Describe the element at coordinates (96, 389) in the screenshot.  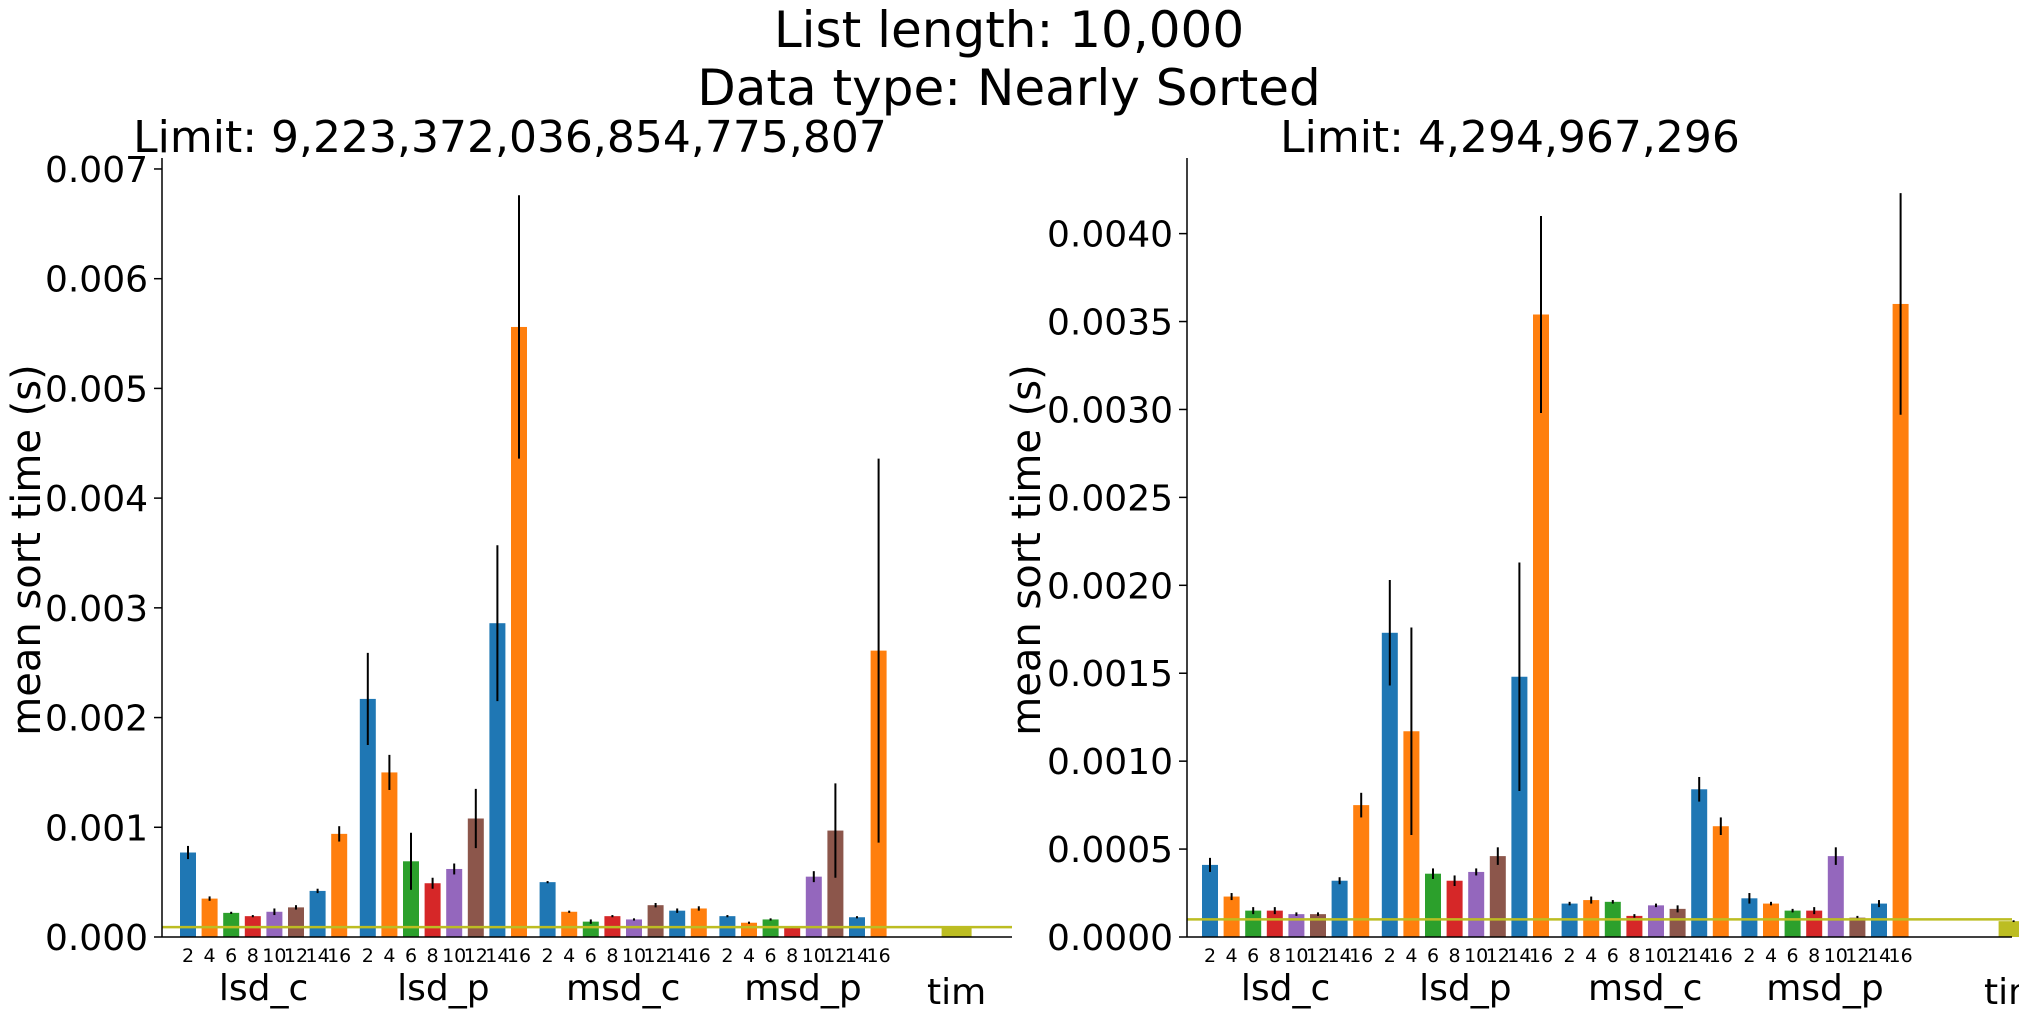
I see `y-tick-label: 0.005` at that location.